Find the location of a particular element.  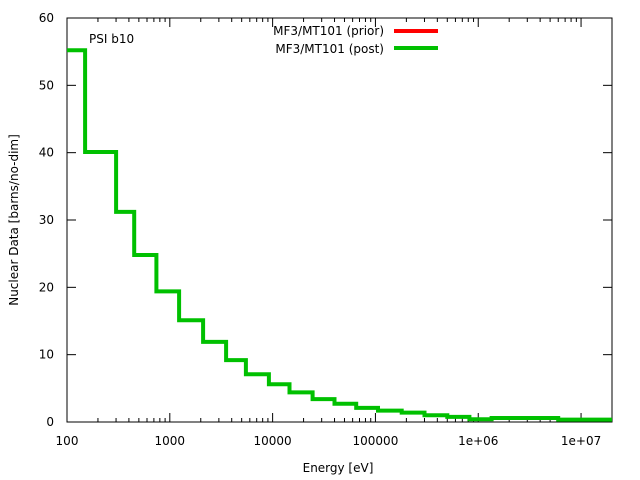

legend-label-post: MF3/MT101 (post) is located at coordinates (329, 49).